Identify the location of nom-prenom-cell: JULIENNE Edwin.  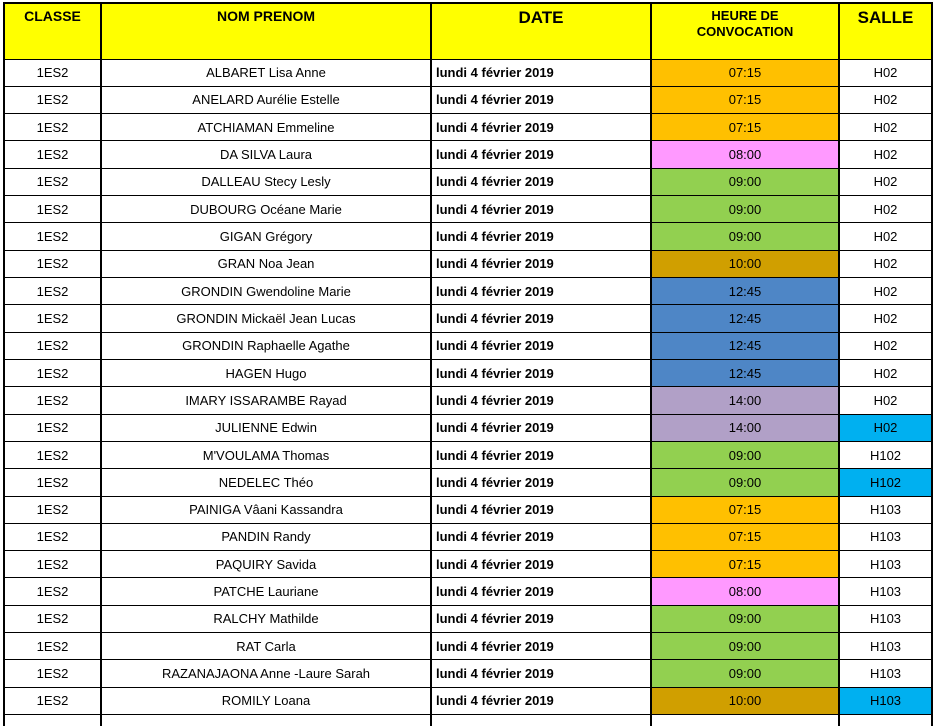
(266, 427).